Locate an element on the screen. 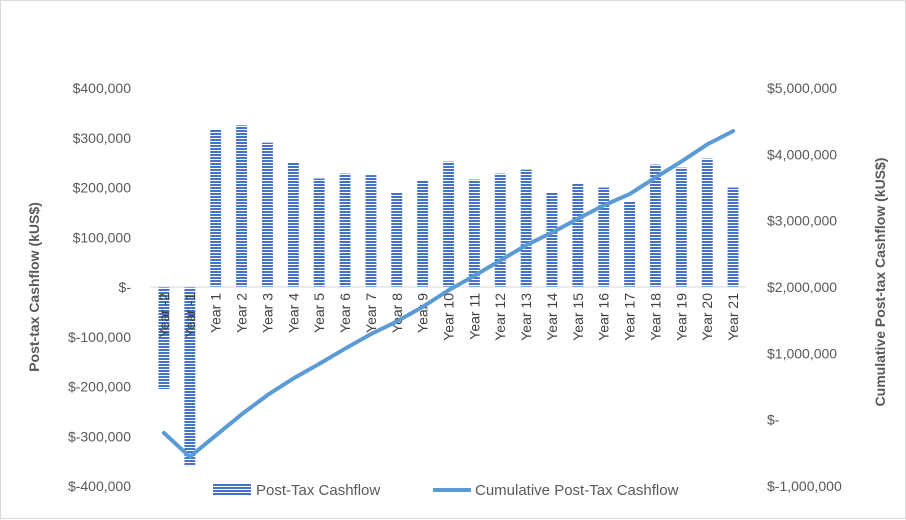 The height and width of the screenshot is (520, 906). bar-year13 is located at coordinates (526, 228).